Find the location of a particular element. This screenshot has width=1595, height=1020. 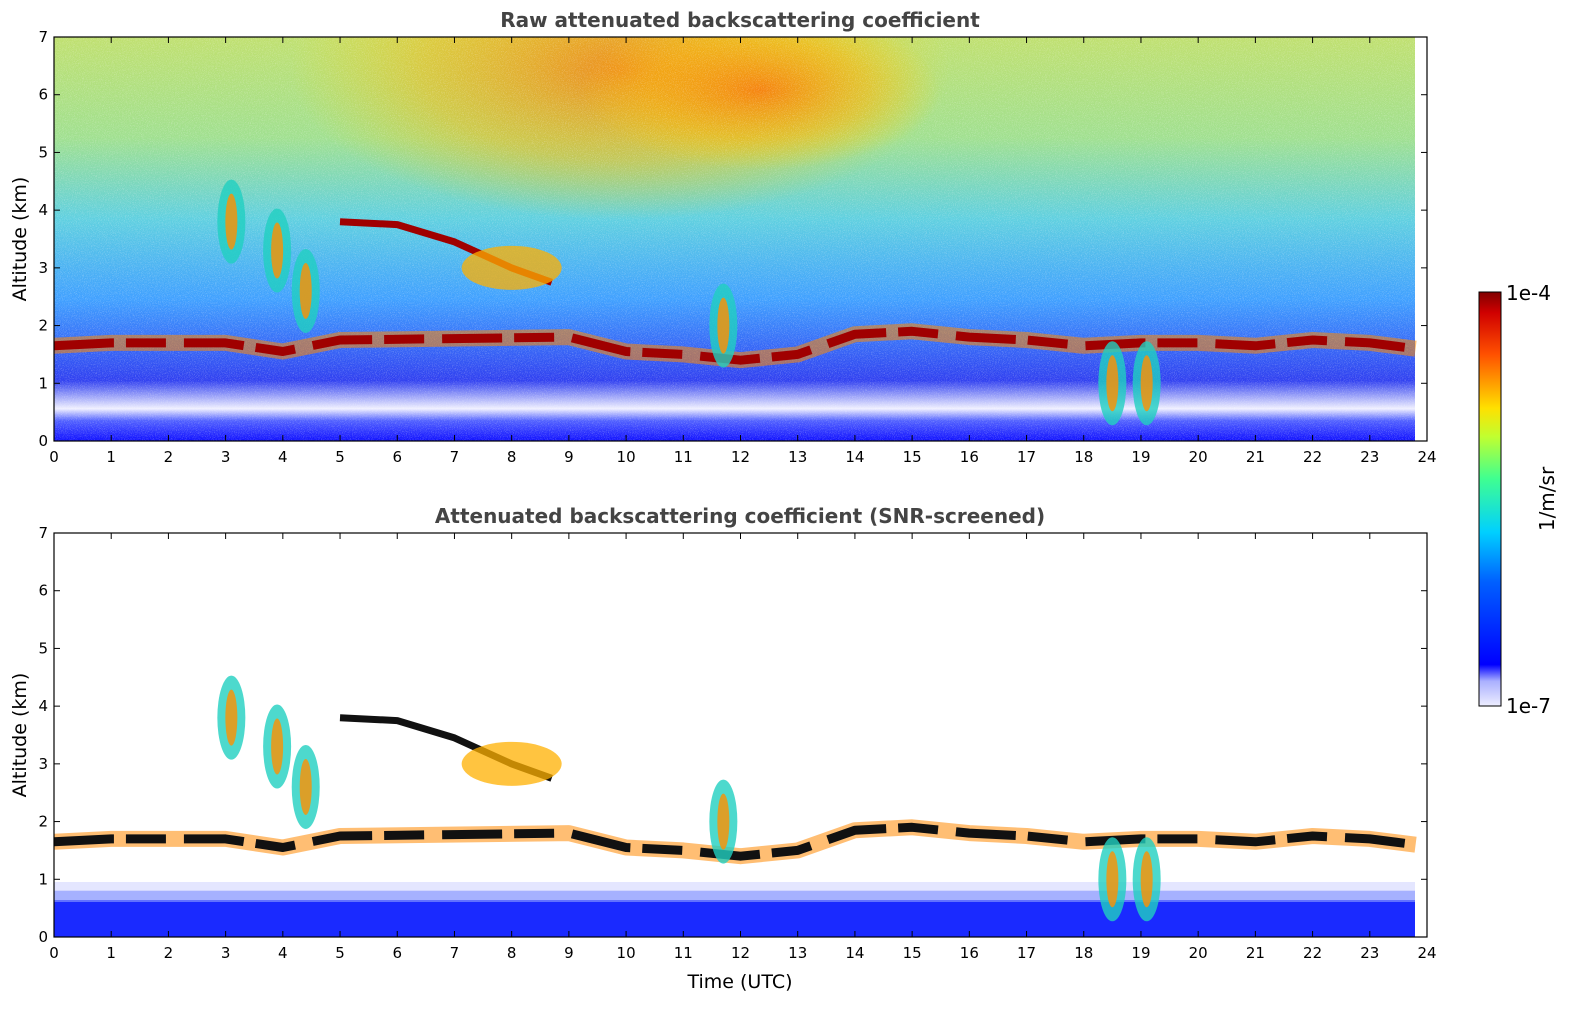

screened-surface-layer is located at coordinates (734, 918).